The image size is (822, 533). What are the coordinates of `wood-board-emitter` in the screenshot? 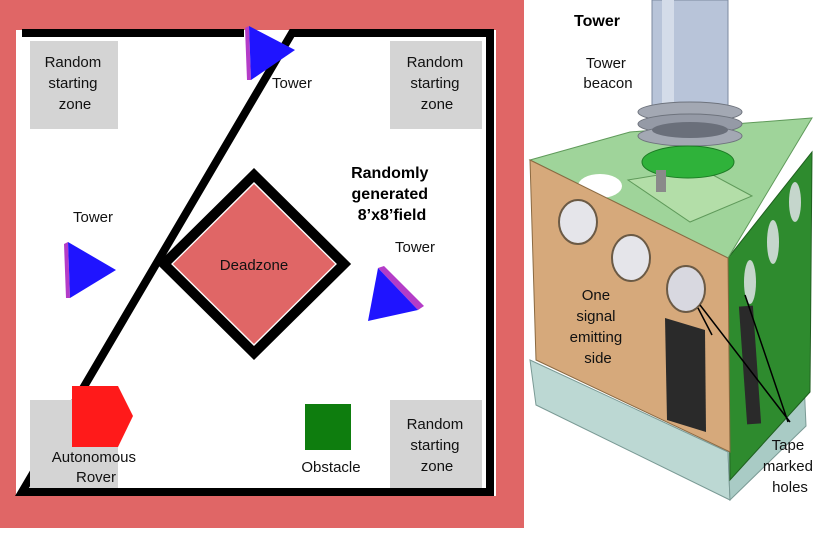 It's located at (685, 375).